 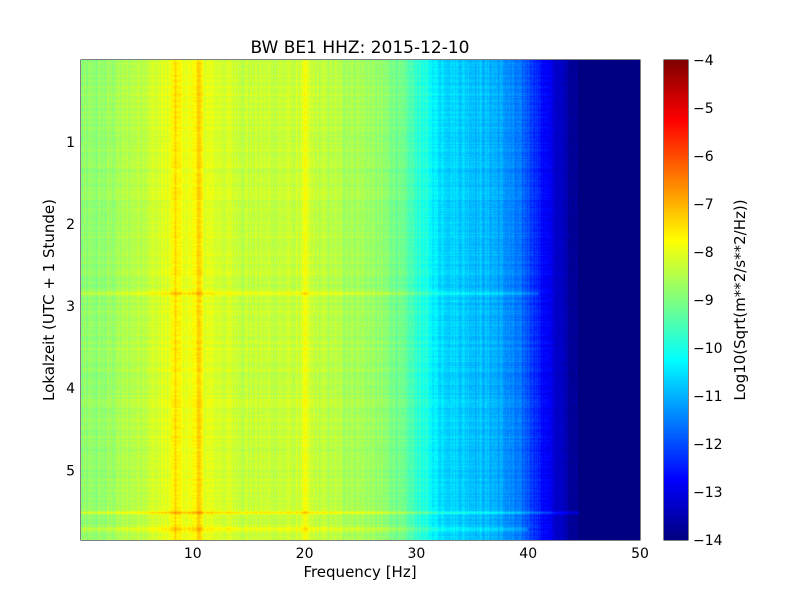 I want to click on x-tick-label: 50, so click(x=640, y=554).